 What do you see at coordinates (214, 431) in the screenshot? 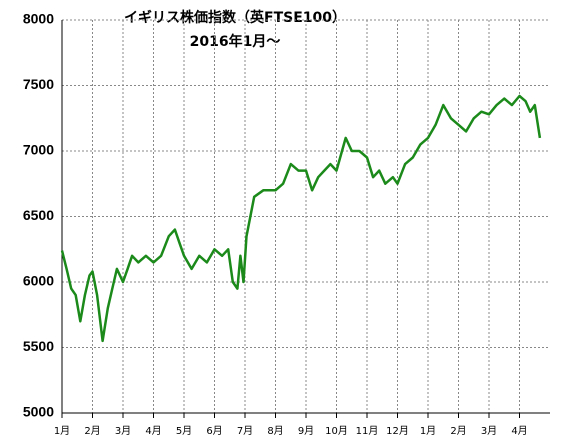
I see `x-tick-label: 6月` at bounding box center [214, 431].